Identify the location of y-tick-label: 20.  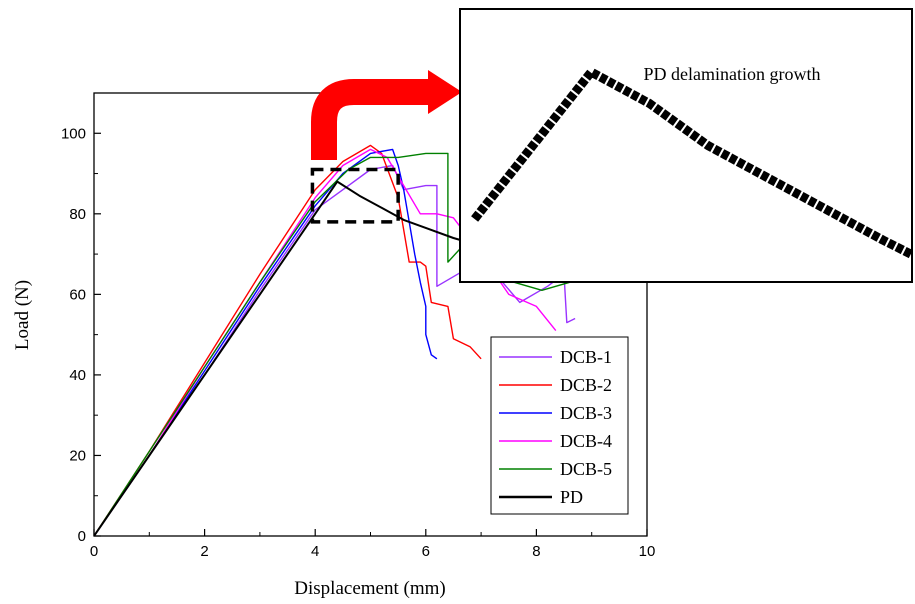
(77, 455).